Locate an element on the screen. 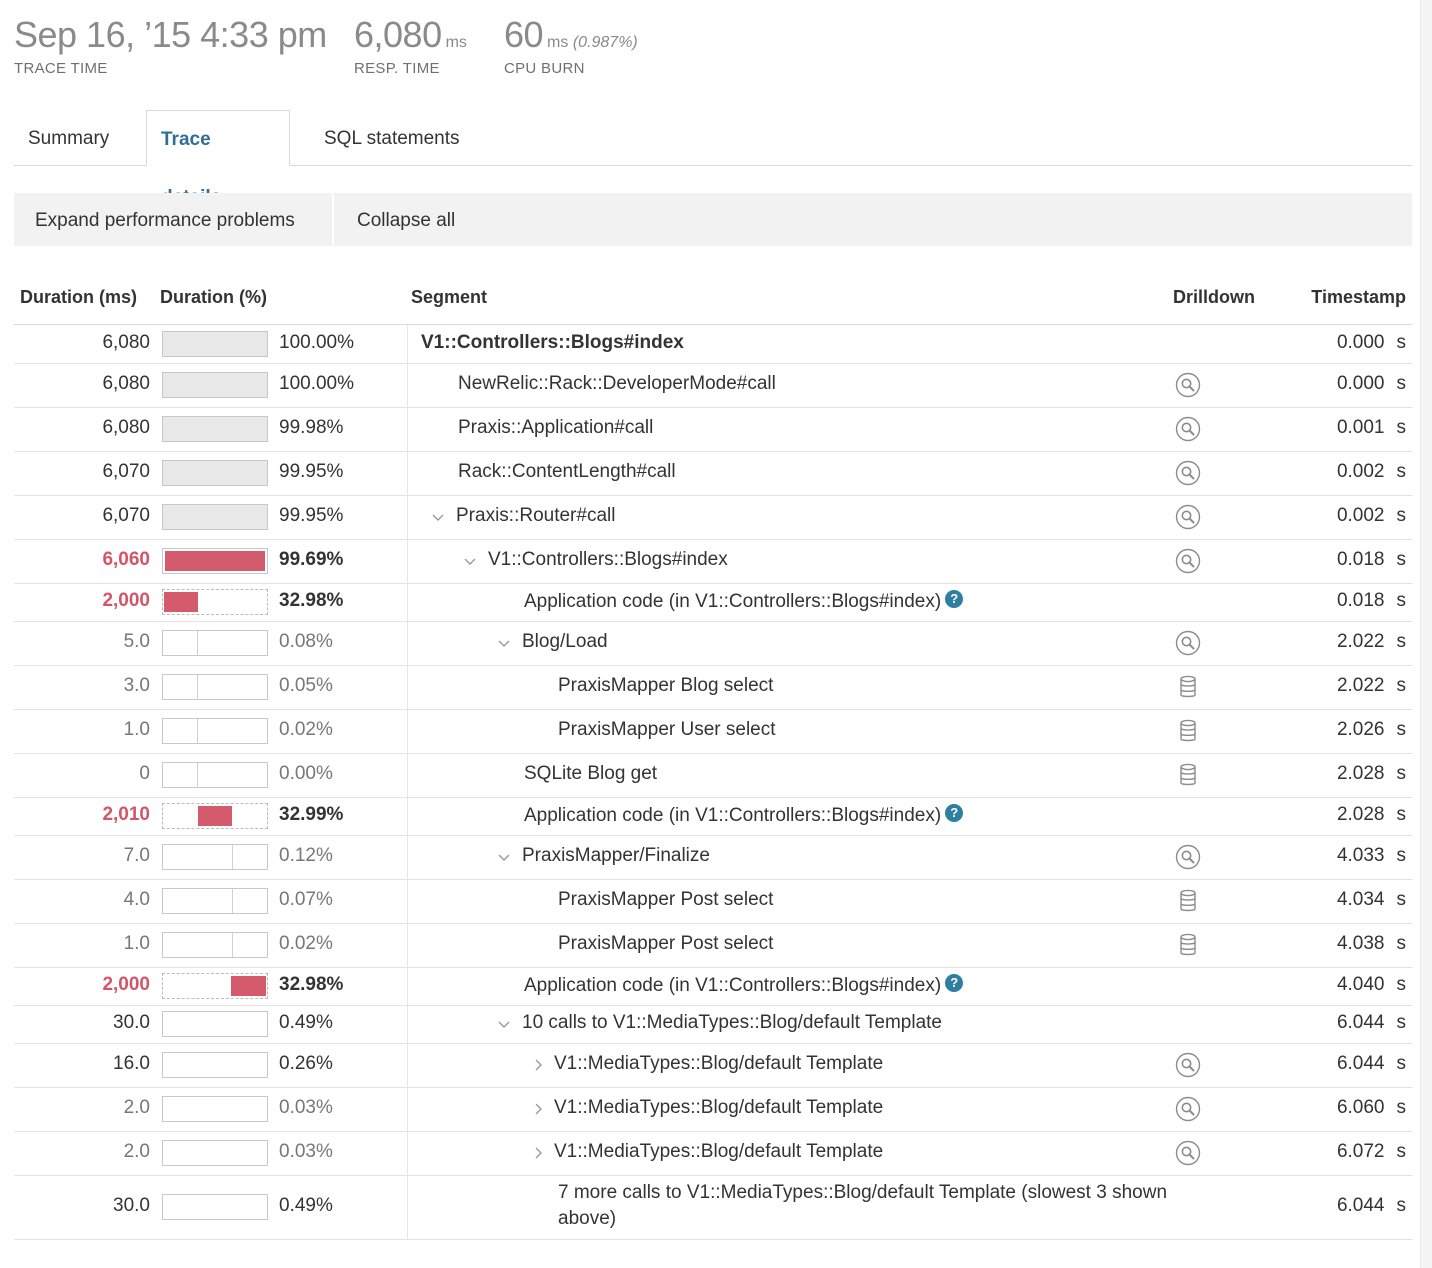 The image size is (1432, 1268). column-duration-ms: Duration (ms) is located at coordinates (78, 297).